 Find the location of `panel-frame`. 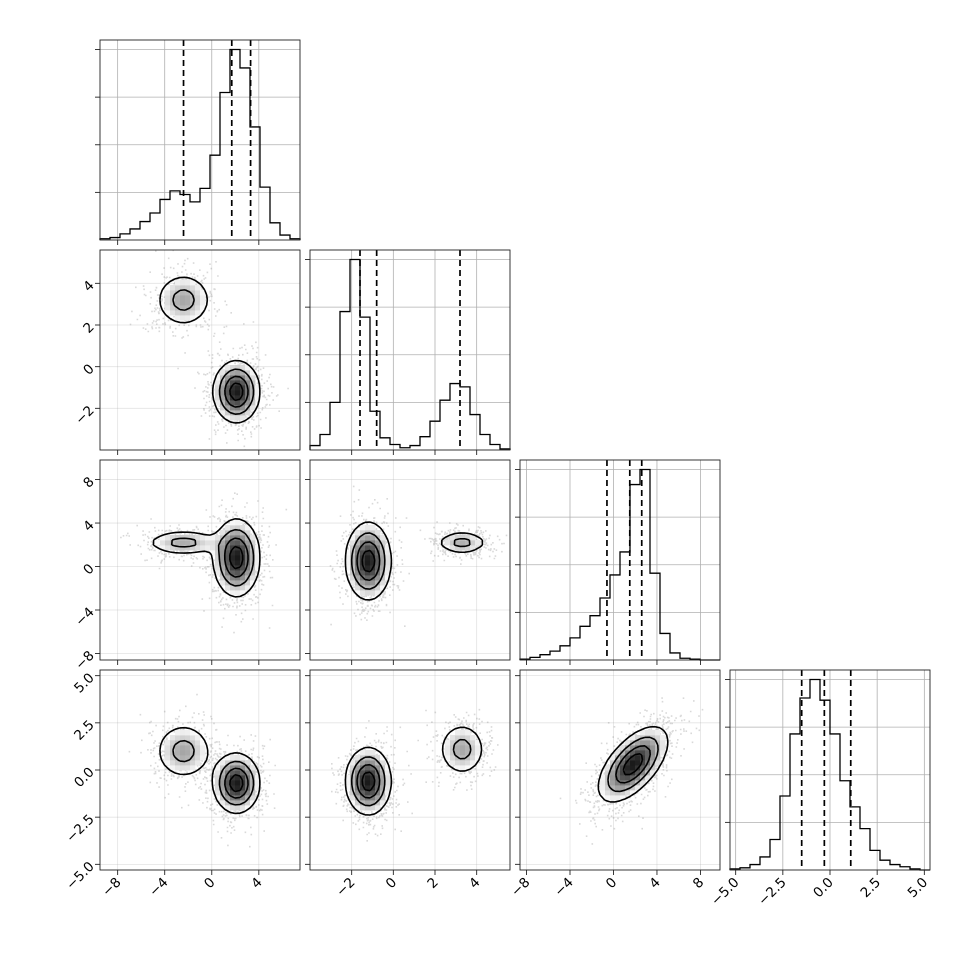

panel-frame is located at coordinates (620, 560).